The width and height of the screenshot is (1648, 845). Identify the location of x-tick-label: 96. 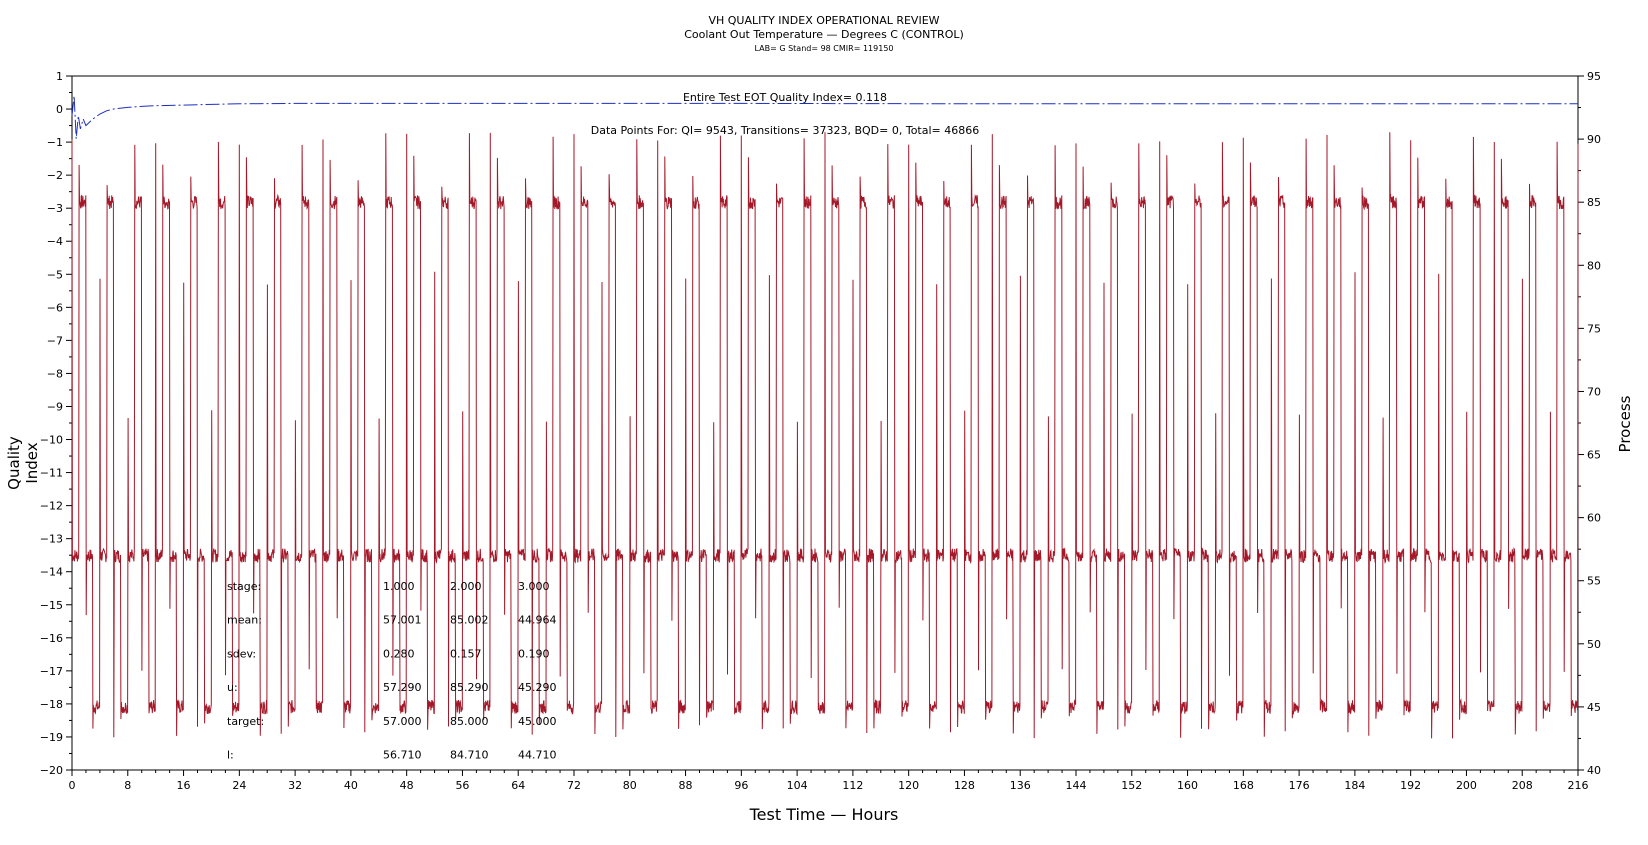
(741, 785).